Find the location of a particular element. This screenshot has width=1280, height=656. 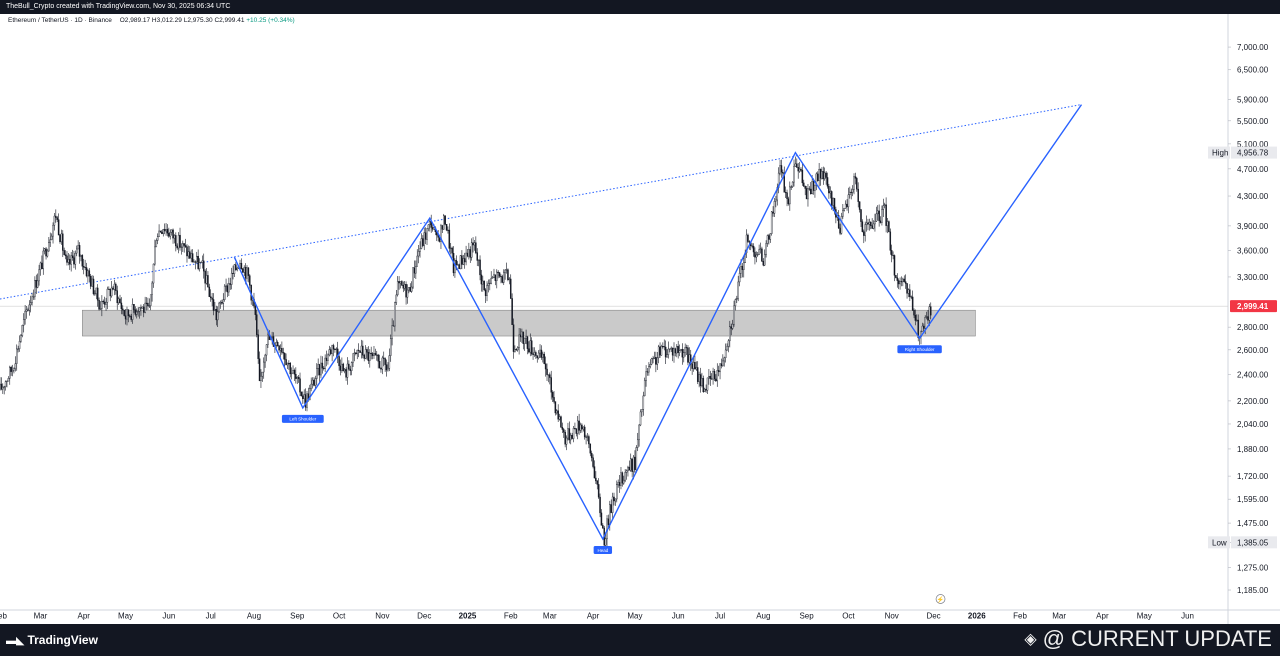

support-zone is located at coordinates (529, 323).